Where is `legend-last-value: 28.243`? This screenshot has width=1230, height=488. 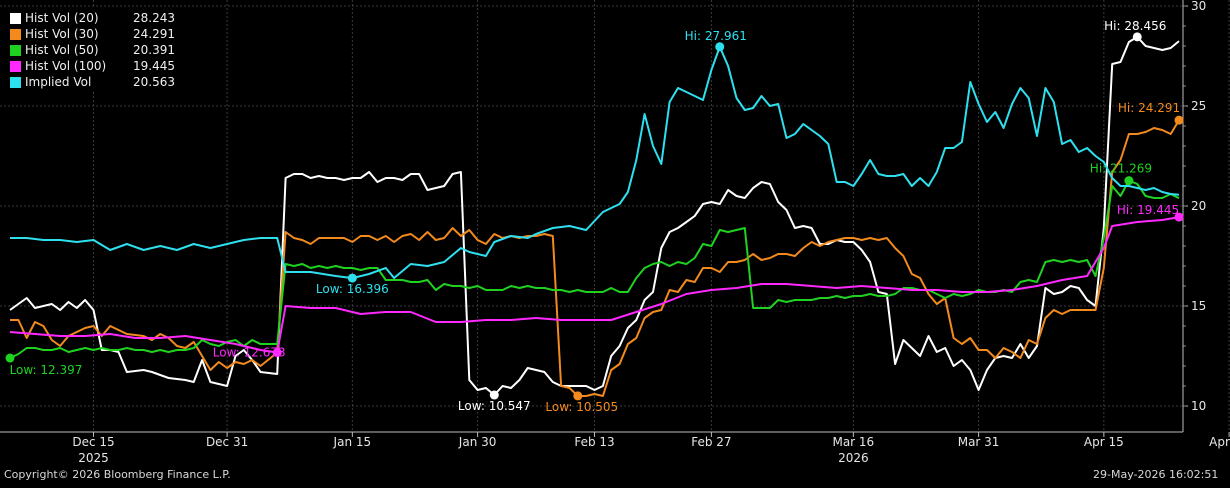 legend-last-value: 28.243 is located at coordinates (154, 18).